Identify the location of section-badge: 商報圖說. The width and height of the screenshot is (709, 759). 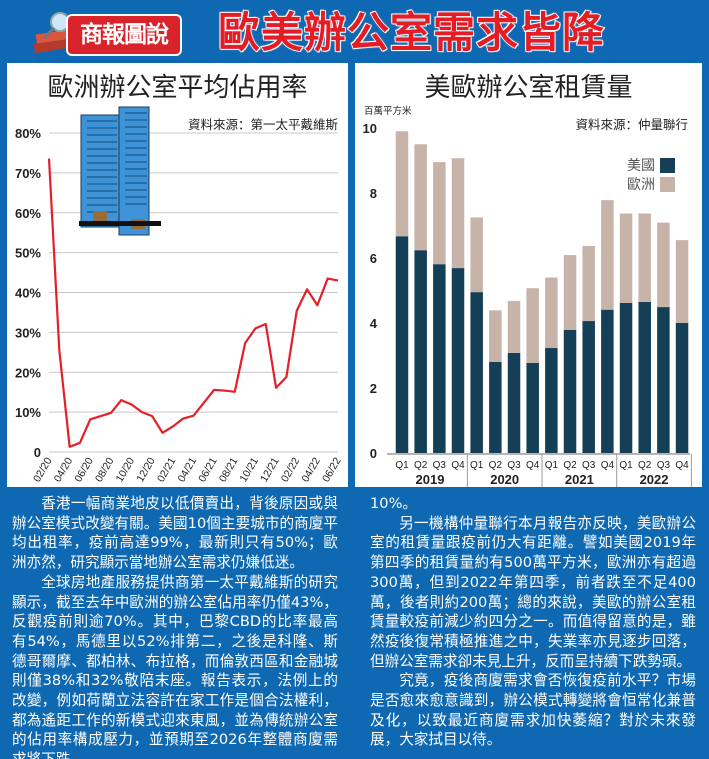
(124, 35).